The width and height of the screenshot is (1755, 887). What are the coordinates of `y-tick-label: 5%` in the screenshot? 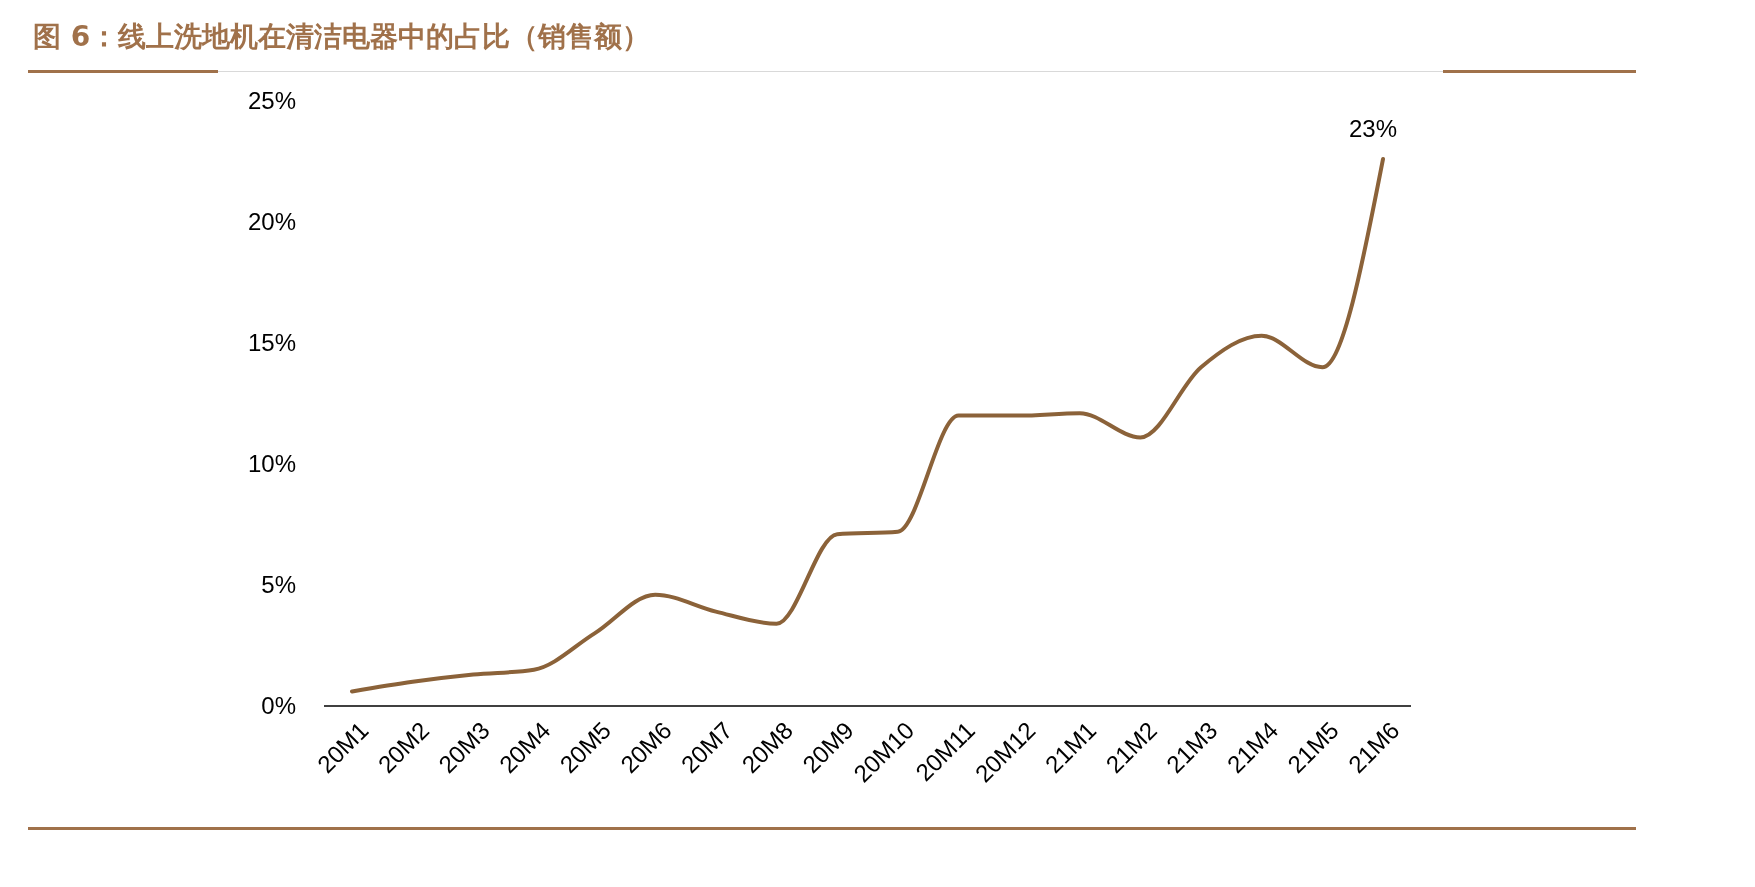 It's located at (278, 585).